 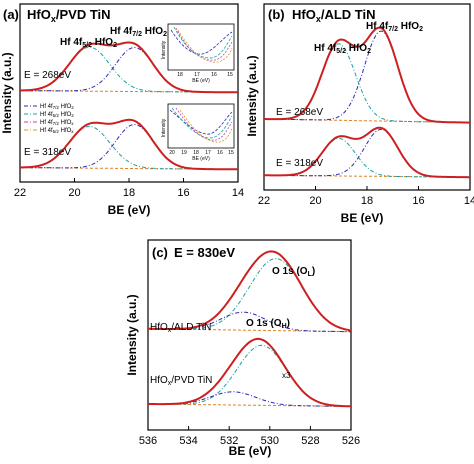 I want to click on panel-b-xlabel: BE (eV), so click(x=362, y=218).